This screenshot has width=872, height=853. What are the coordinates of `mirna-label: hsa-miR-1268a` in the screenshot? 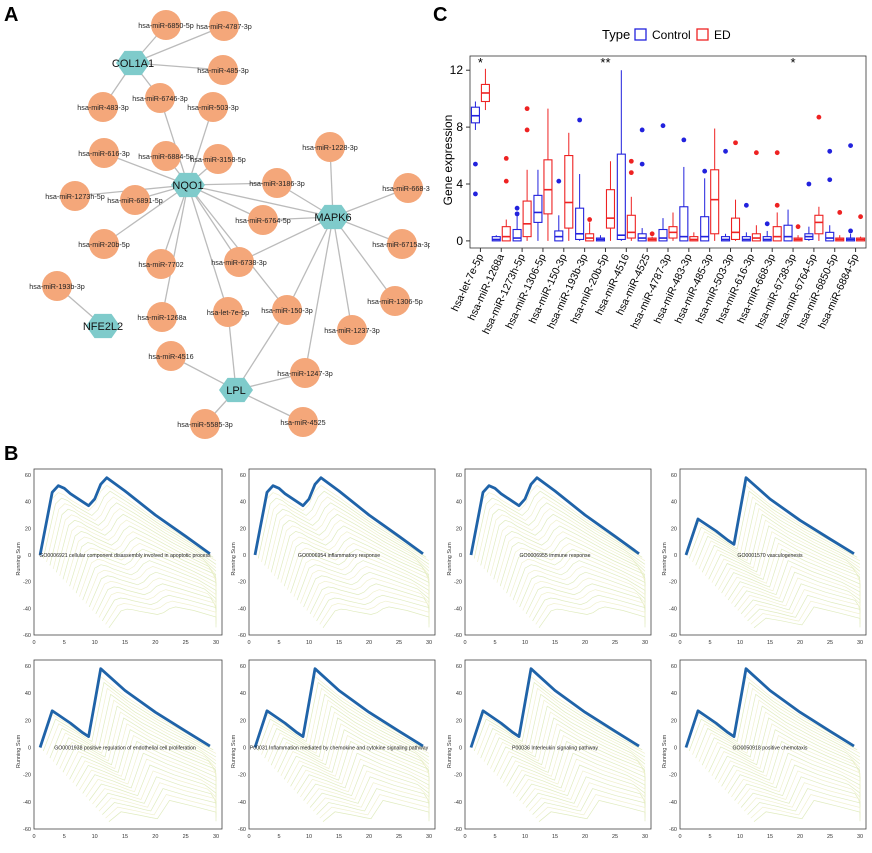 It's located at (161, 317).